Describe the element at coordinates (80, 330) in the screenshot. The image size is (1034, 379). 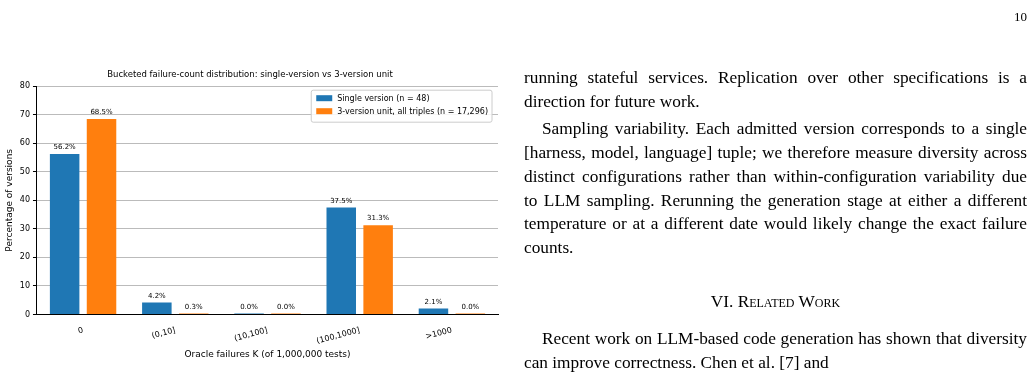
I see `x-tick-label: 0` at that location.